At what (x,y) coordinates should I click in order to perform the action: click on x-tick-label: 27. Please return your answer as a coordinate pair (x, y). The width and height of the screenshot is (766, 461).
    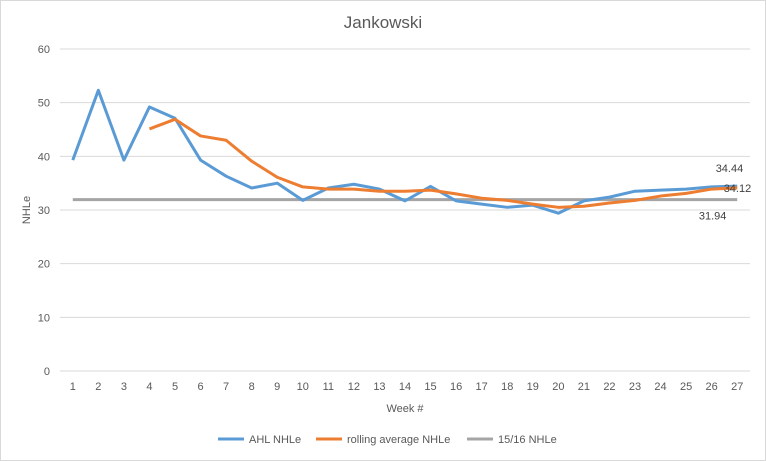
    Looking at the image, I should click on (737, 387).